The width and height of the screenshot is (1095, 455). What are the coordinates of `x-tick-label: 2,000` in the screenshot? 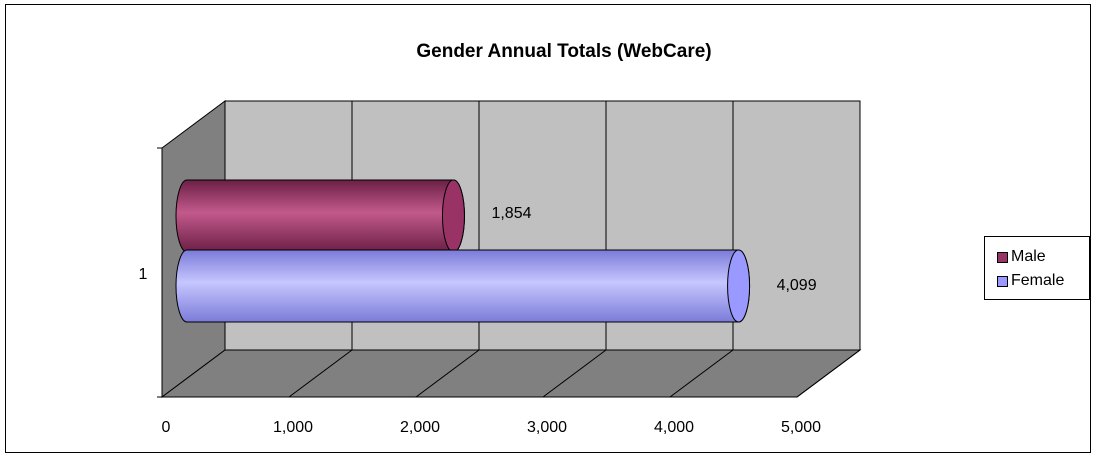 It's located at (420, 427).